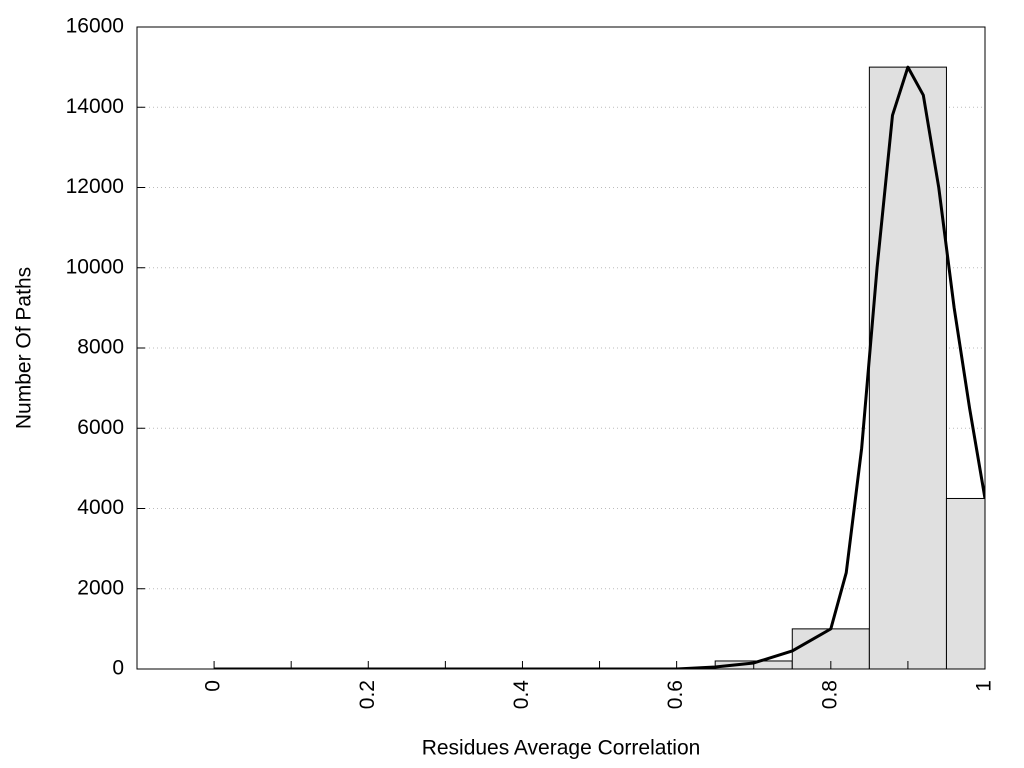  Describe the element at coordinates (213, 686) in the screenshot. I see `x-tick-label: 0` at that location.